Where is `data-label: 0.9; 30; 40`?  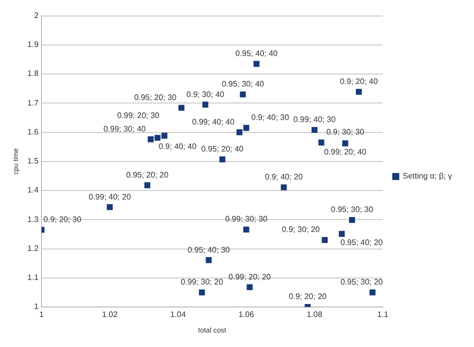
data-label: 0.9; 30; 40 is located at coordinates (205, 94).